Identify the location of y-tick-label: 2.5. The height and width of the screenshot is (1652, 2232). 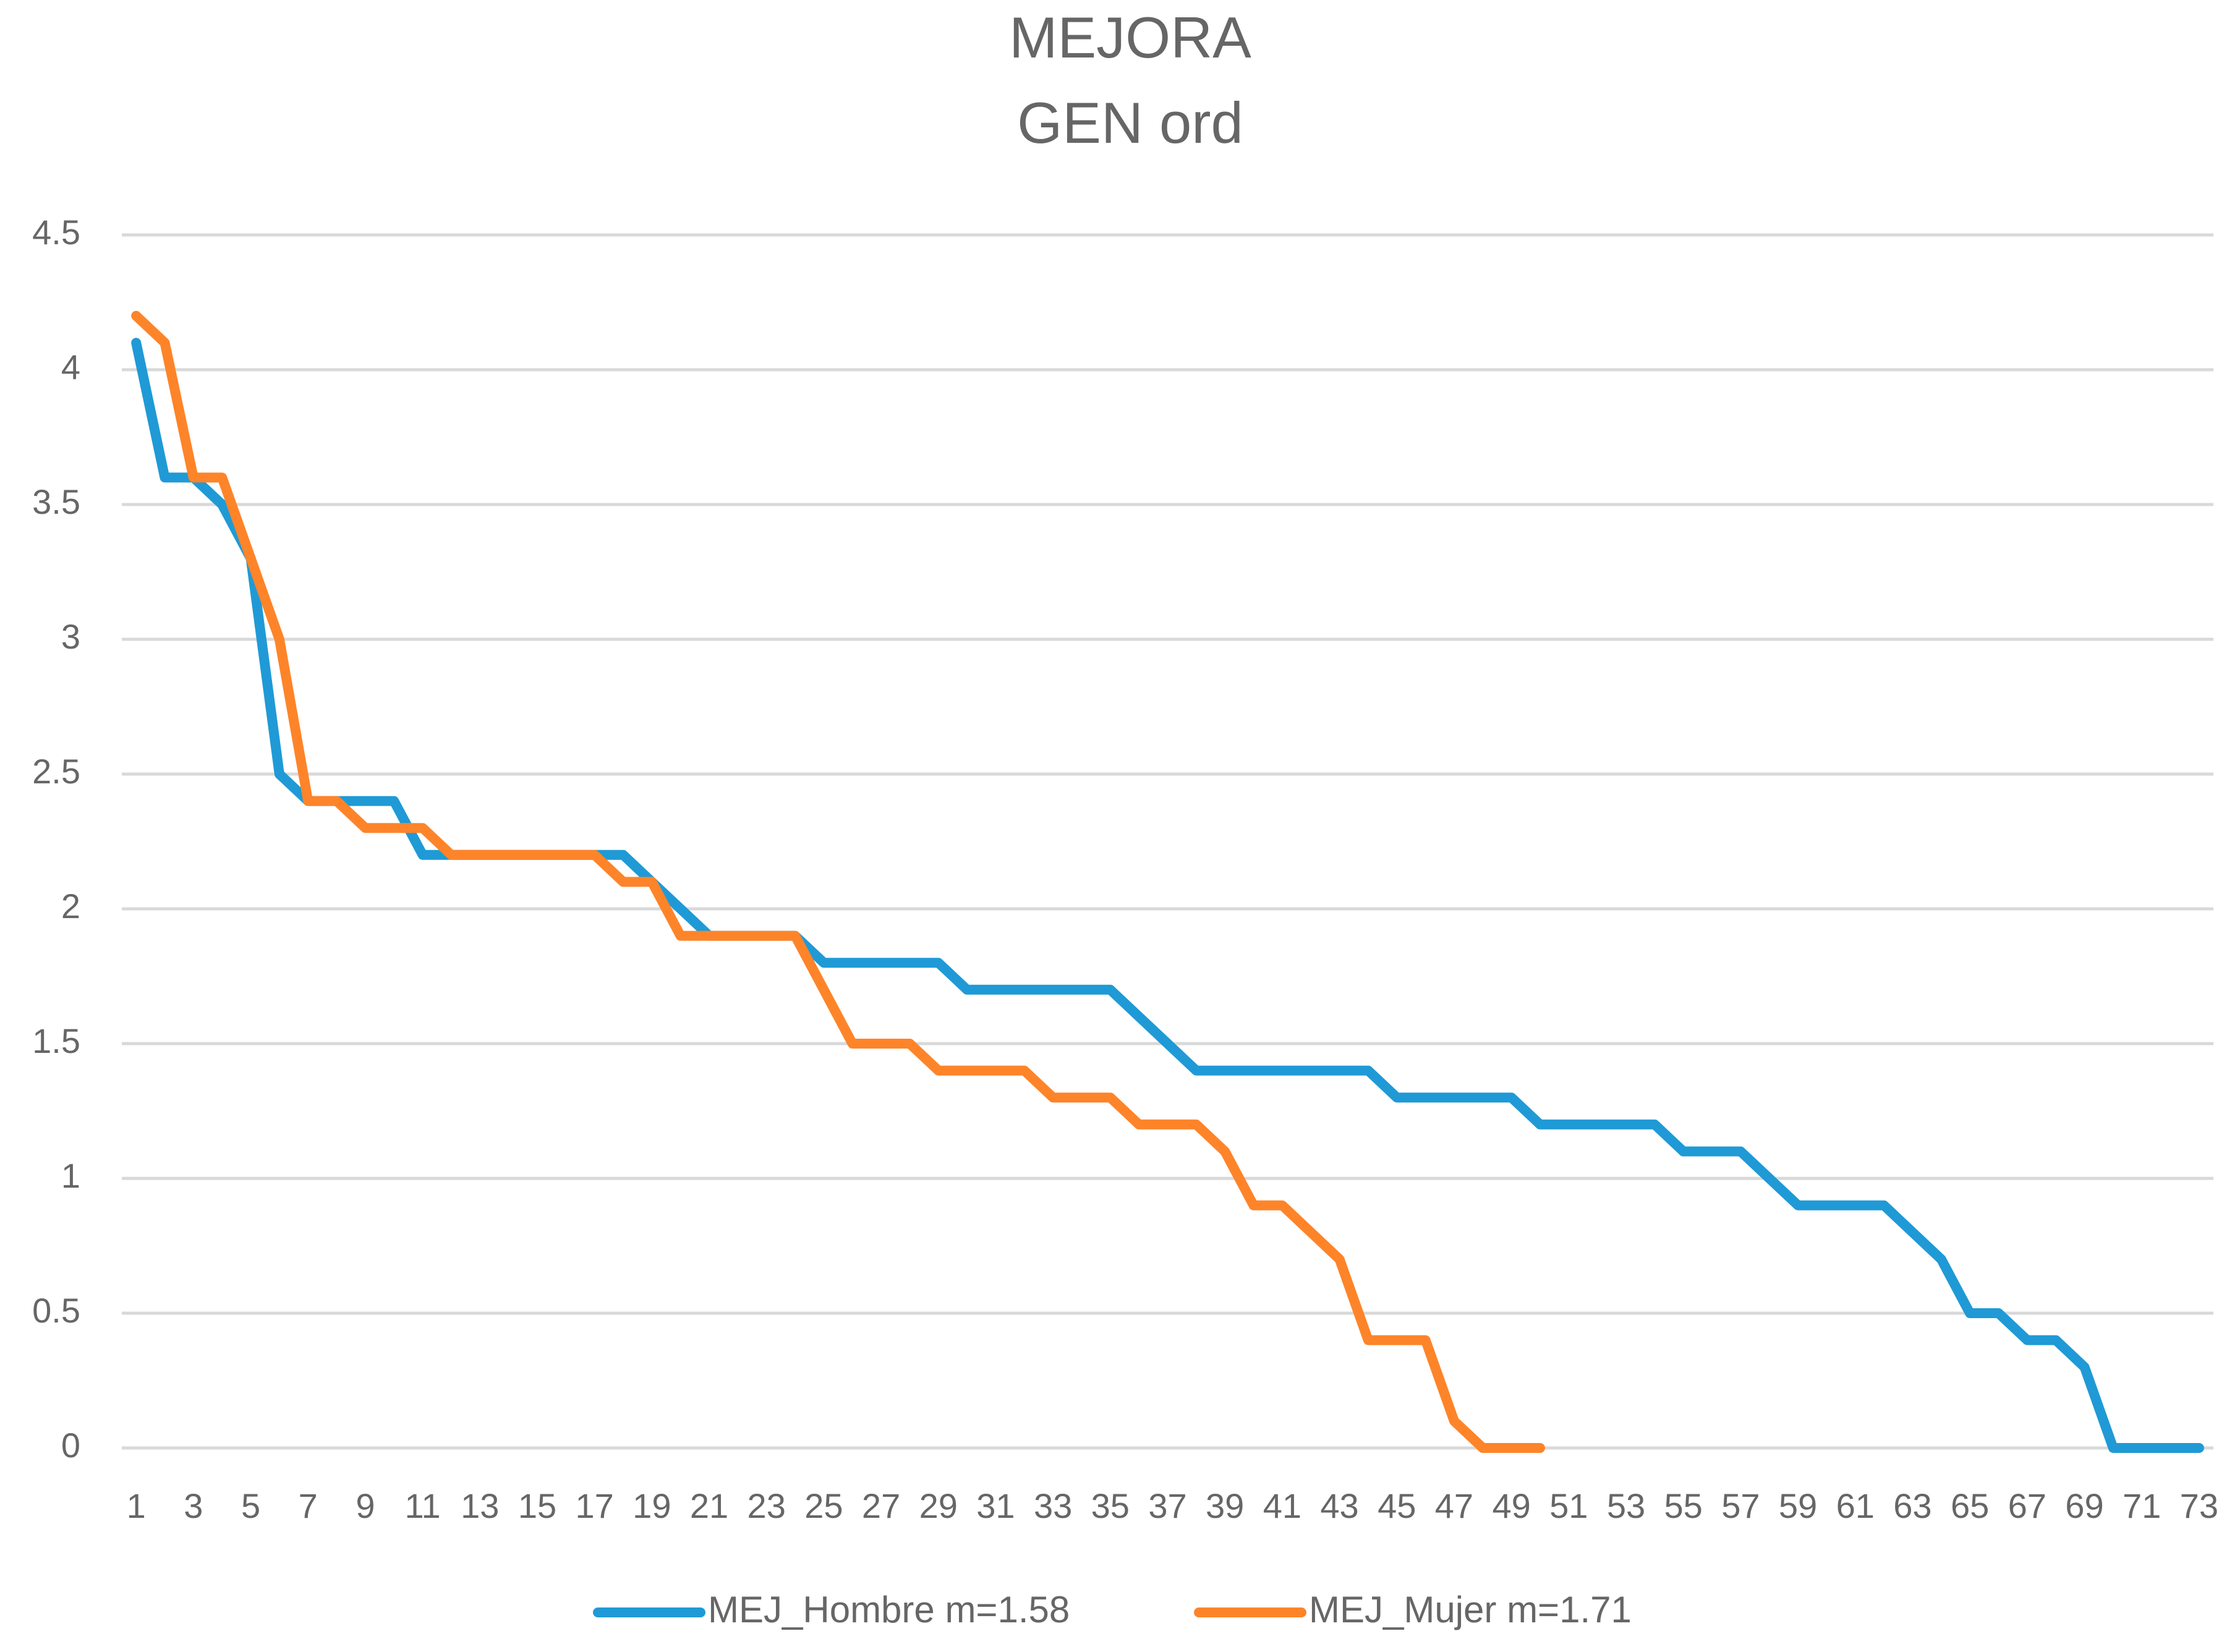
(56, 771).